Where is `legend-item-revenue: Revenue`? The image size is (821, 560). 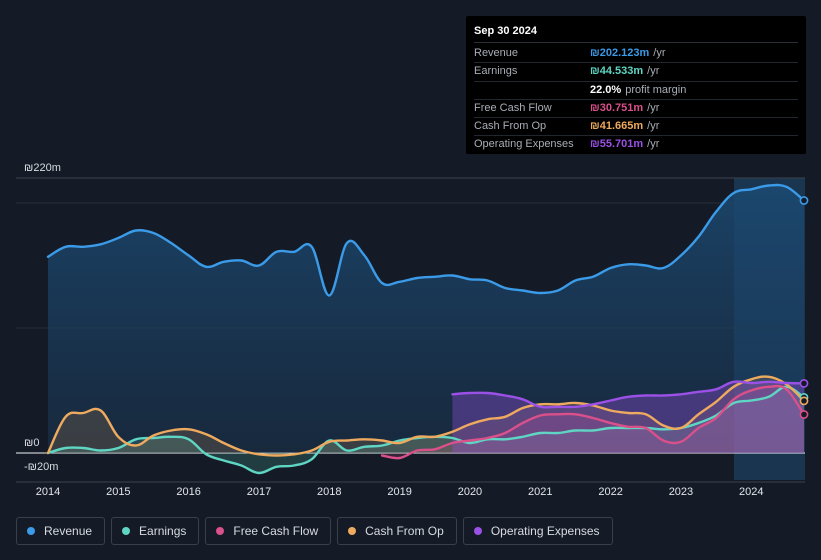
legend-item-revenue: Revenue is located at coordinates (61, 531).